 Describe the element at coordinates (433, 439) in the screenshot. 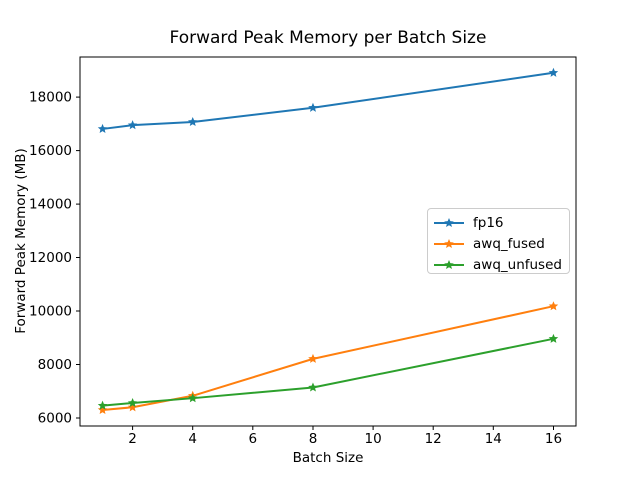

I see `x-tick-label: 12` at that location.